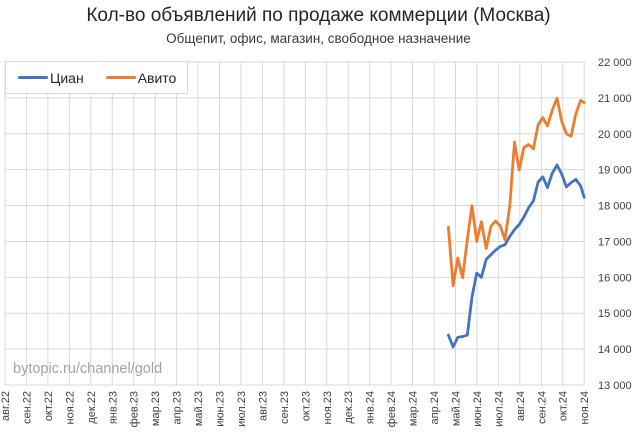 The width and height of the screenshot is (637, 437). What do you see at coordinates (27, 407) in the screenshot?
I see `x-tick-label: сен.22` at bounding box center [27, 407].